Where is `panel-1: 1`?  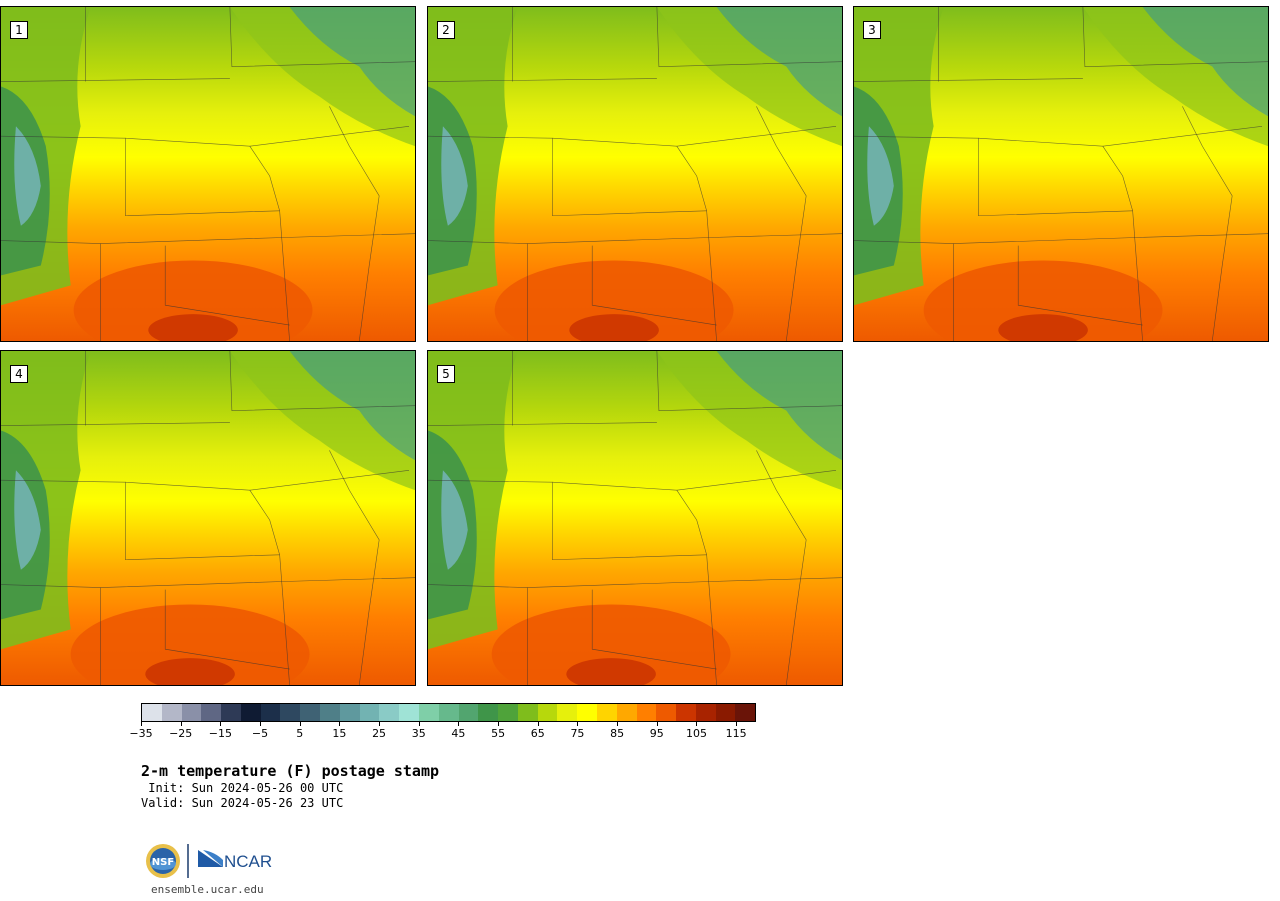 panel-1: 1 is located at coordinates (208, 174).